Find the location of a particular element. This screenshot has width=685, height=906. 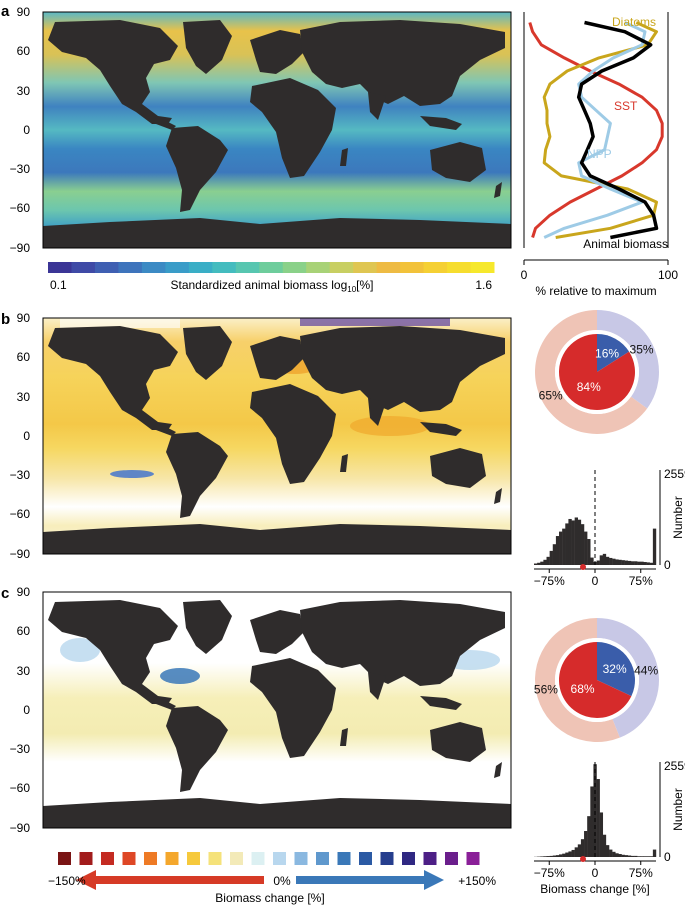

label-diatoms: Diatoms is located at coordinates (634, 22).